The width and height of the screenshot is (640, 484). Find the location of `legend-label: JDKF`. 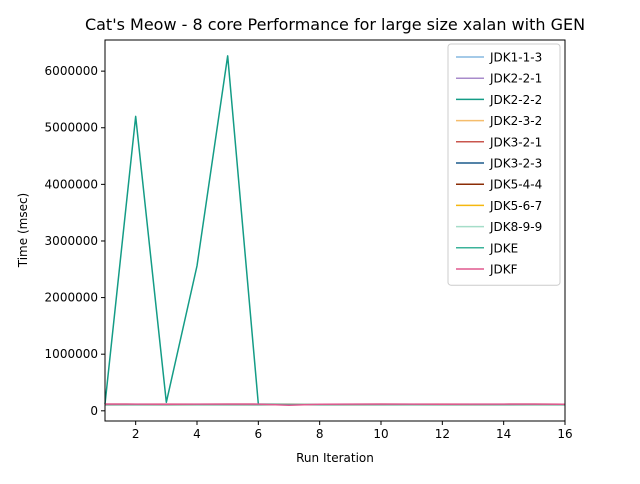

legend-label: JDKF is located at coordinates (503, 270).